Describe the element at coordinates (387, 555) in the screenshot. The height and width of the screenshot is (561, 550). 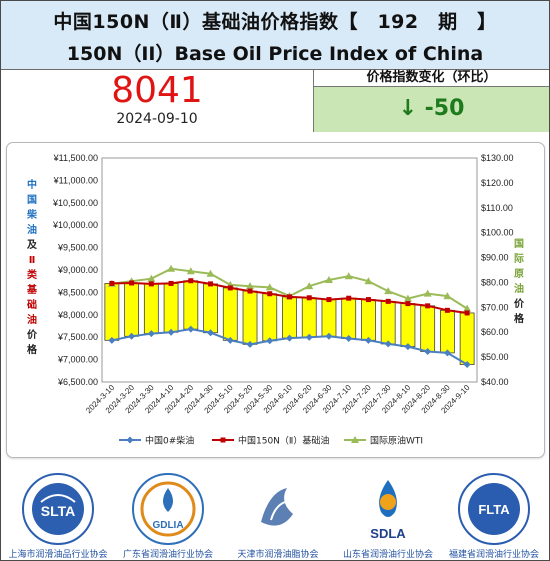
I see `logo-caption-sdla: 山东省润滑油行业协会` at that location.